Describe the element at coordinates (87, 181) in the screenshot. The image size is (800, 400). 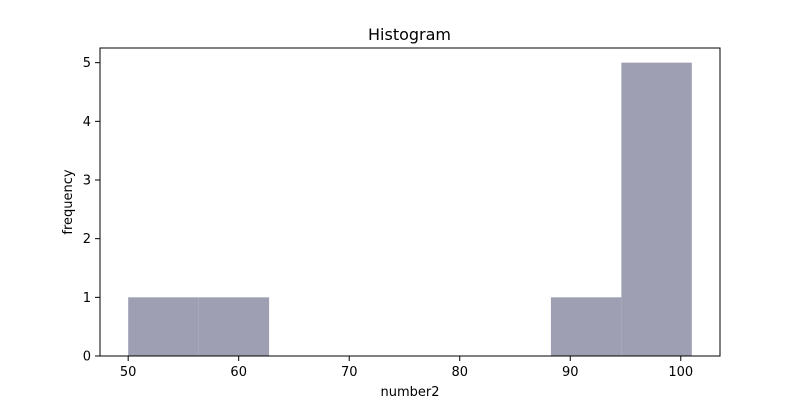
I see `y-tick-label: 3` at that location.